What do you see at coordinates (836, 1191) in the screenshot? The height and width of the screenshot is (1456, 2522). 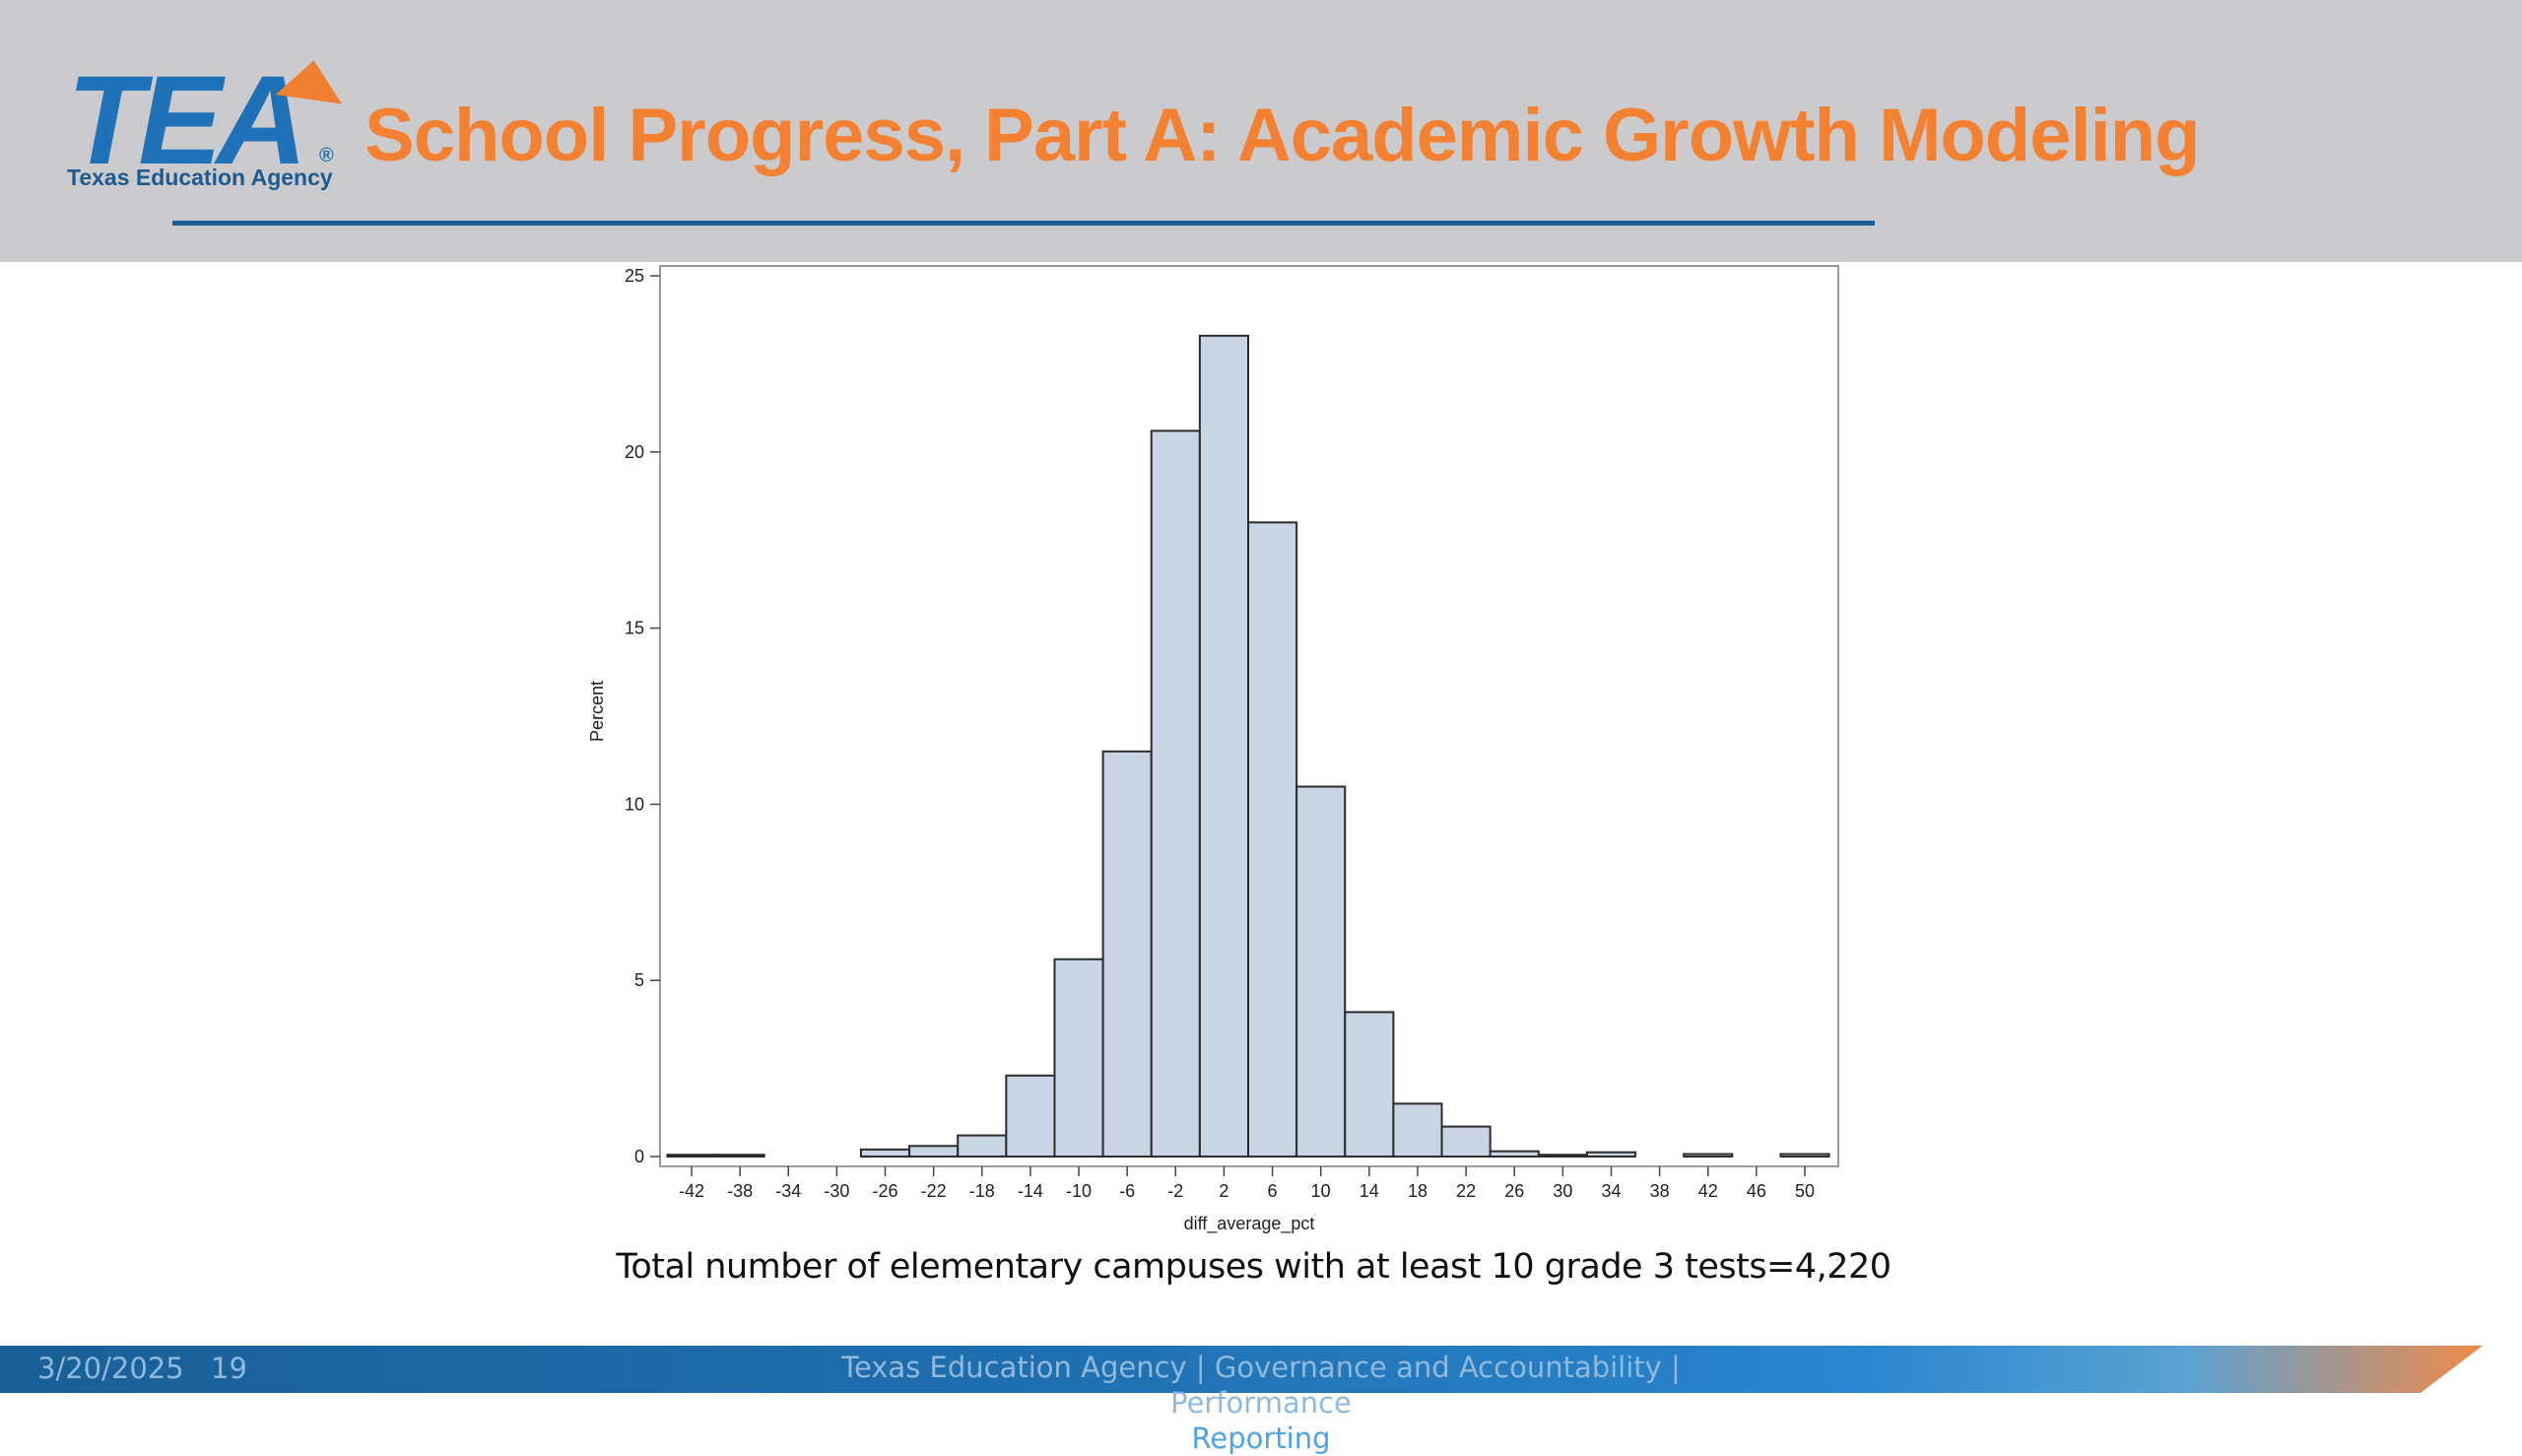 I see `x-tick-label: -30` at bounding box center [836, 1191].